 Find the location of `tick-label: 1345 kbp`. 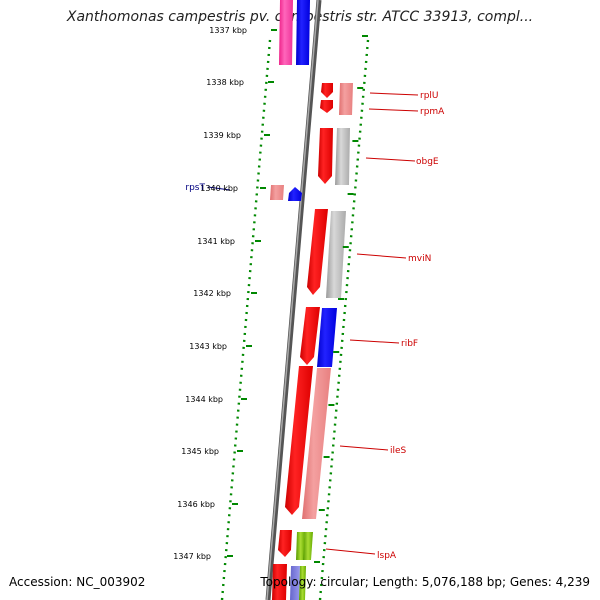

tick-label: 1345 kbp is located at coordinates (200, 451).